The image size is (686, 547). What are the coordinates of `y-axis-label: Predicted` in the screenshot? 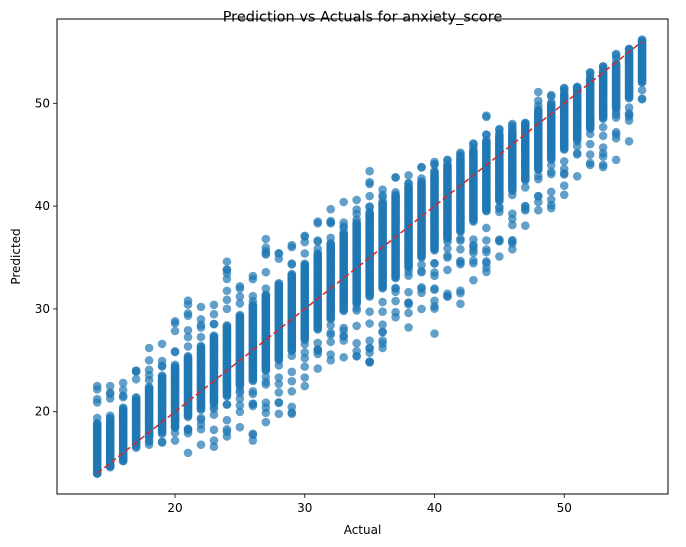 It's located at (16, 256).